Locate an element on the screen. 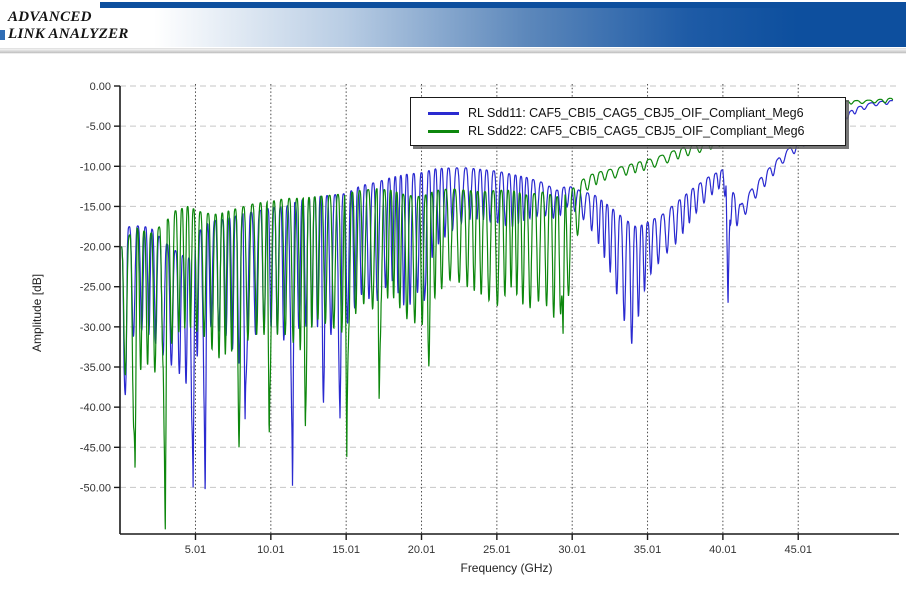  logo-mark-icon is located at coordinates (2, 35).